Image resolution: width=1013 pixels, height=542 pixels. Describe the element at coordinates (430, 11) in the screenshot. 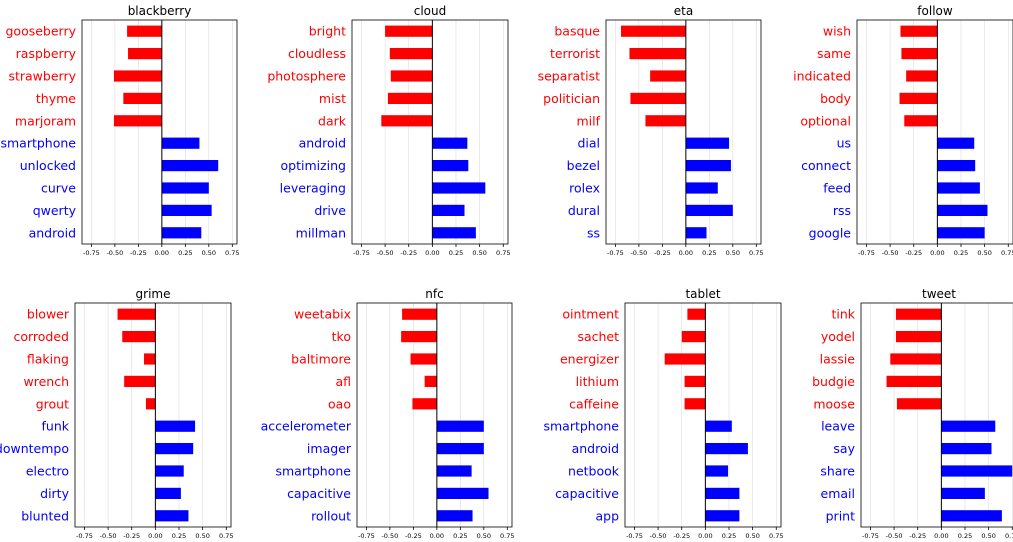

I see `chart-title: cloud` at that location.